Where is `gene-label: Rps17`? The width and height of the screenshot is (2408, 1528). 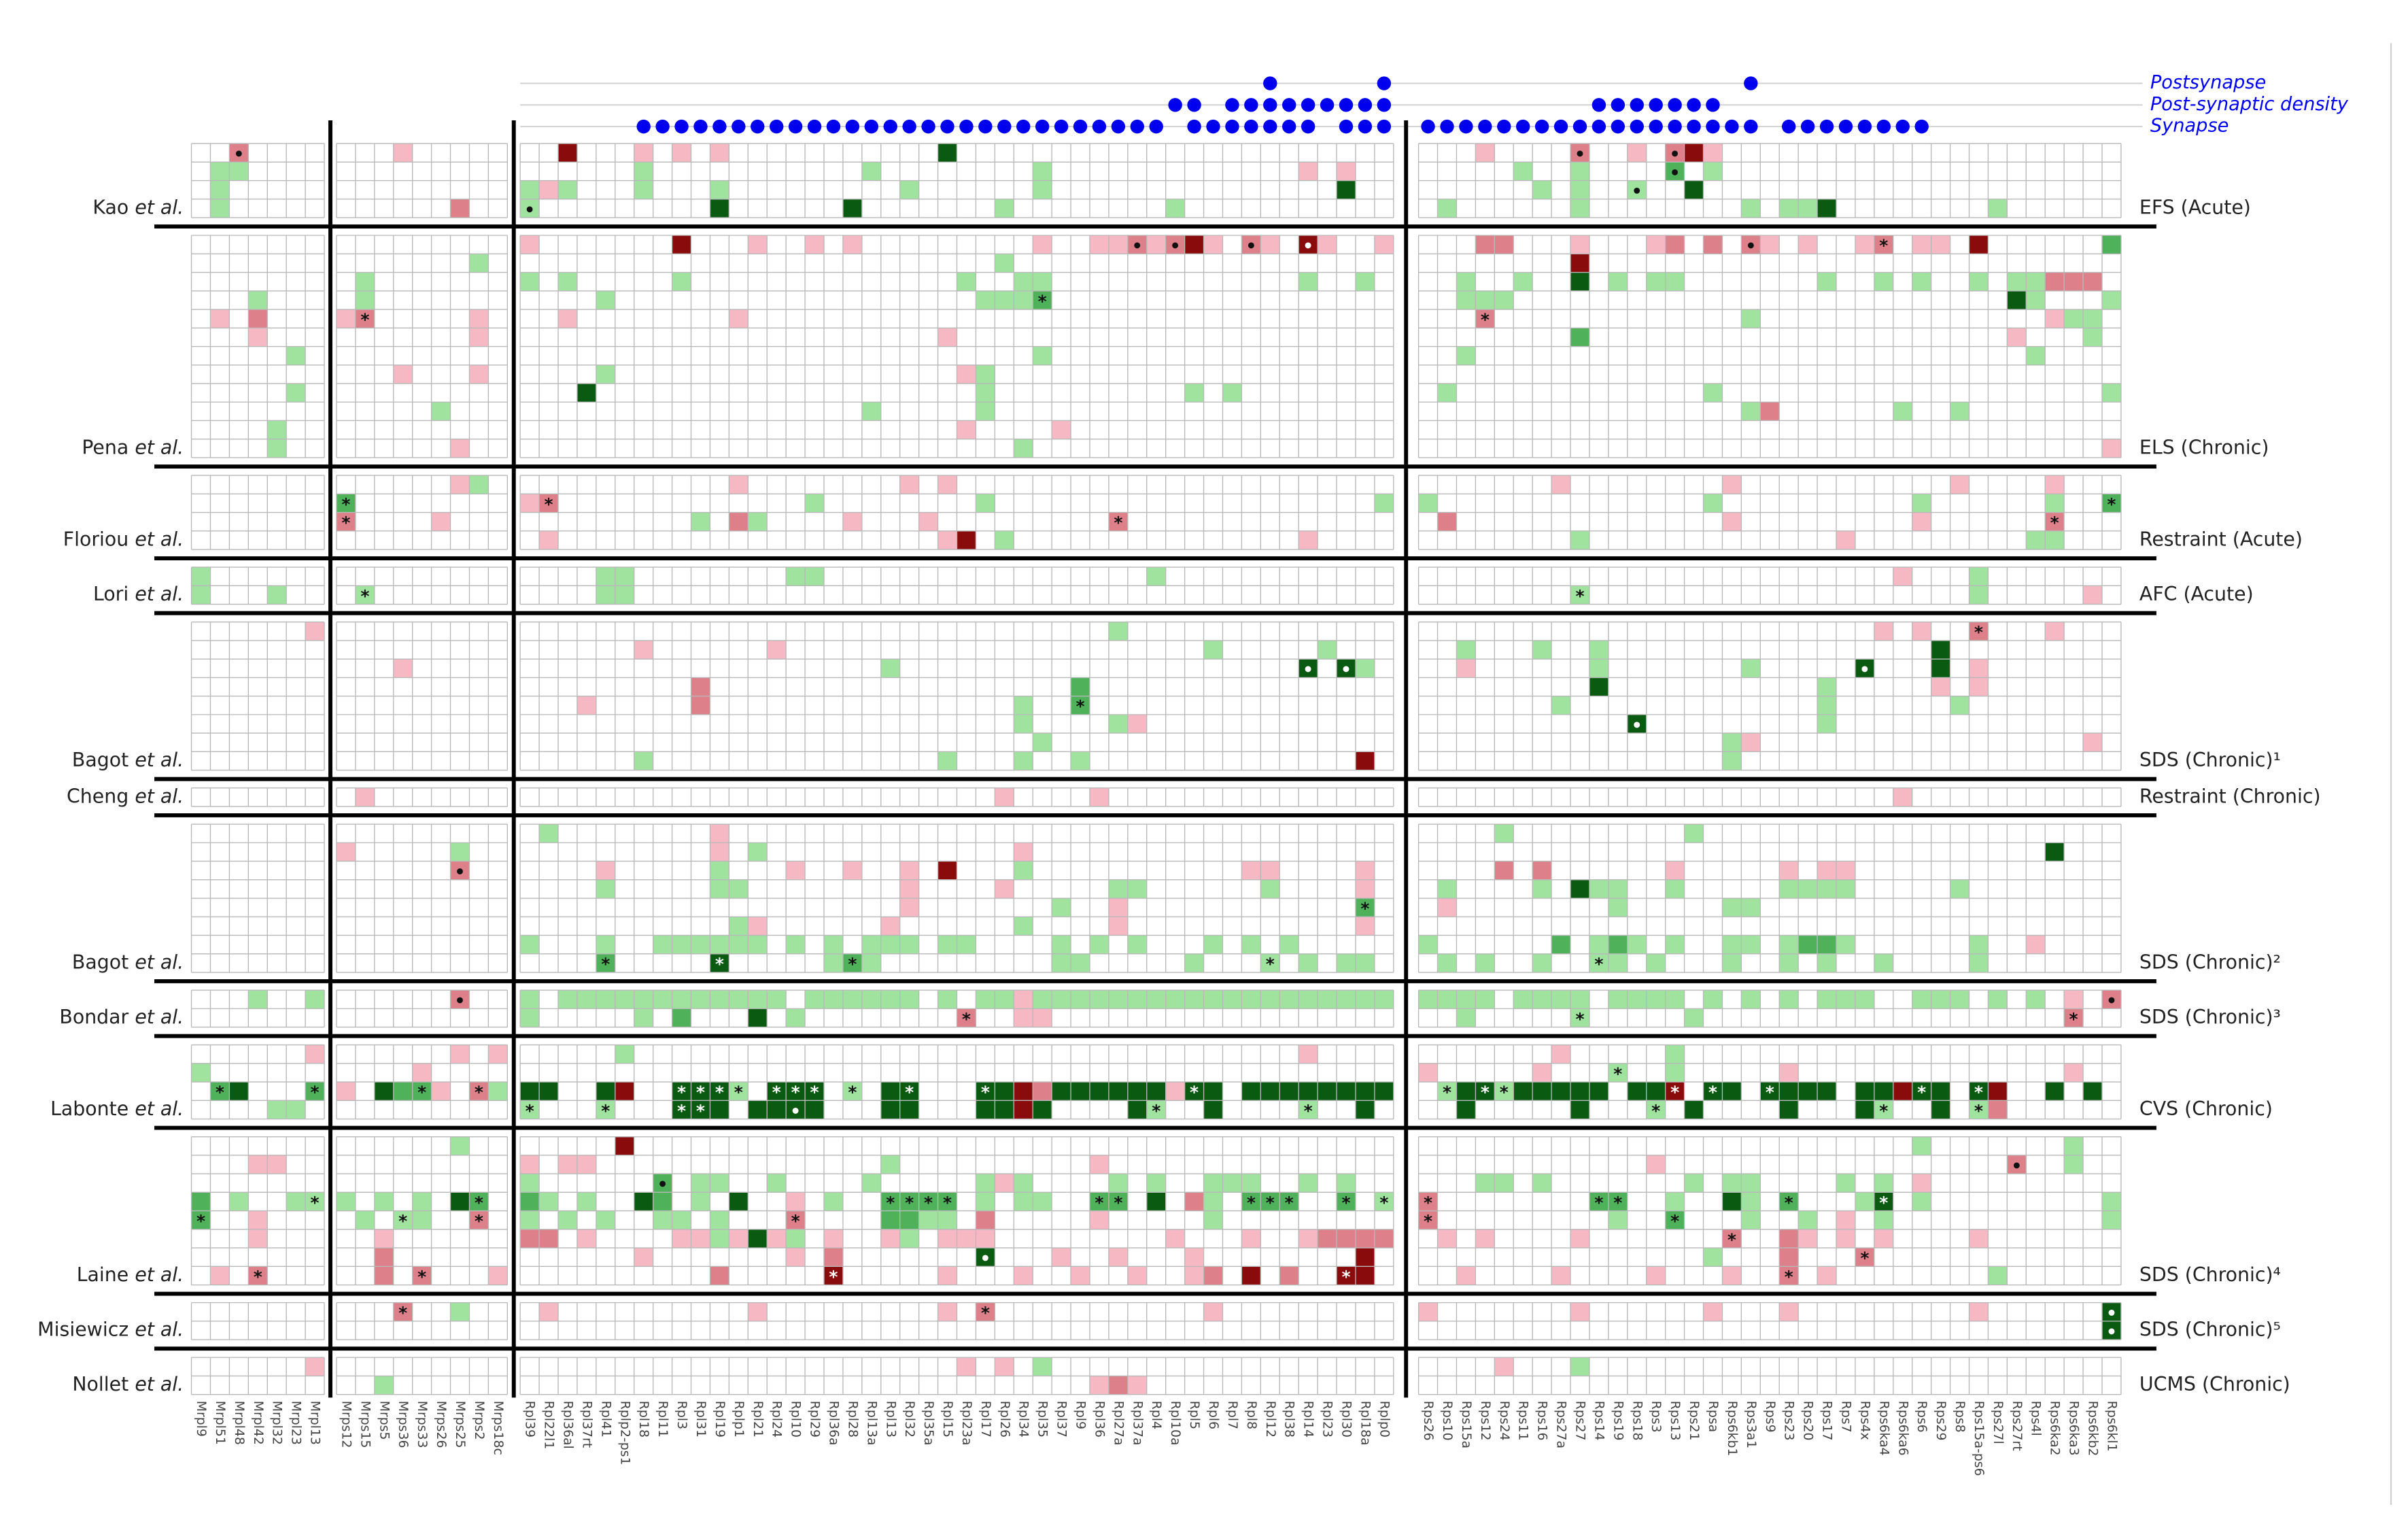 gene-label: Rps17 is located at coordinates (1827, 1421).